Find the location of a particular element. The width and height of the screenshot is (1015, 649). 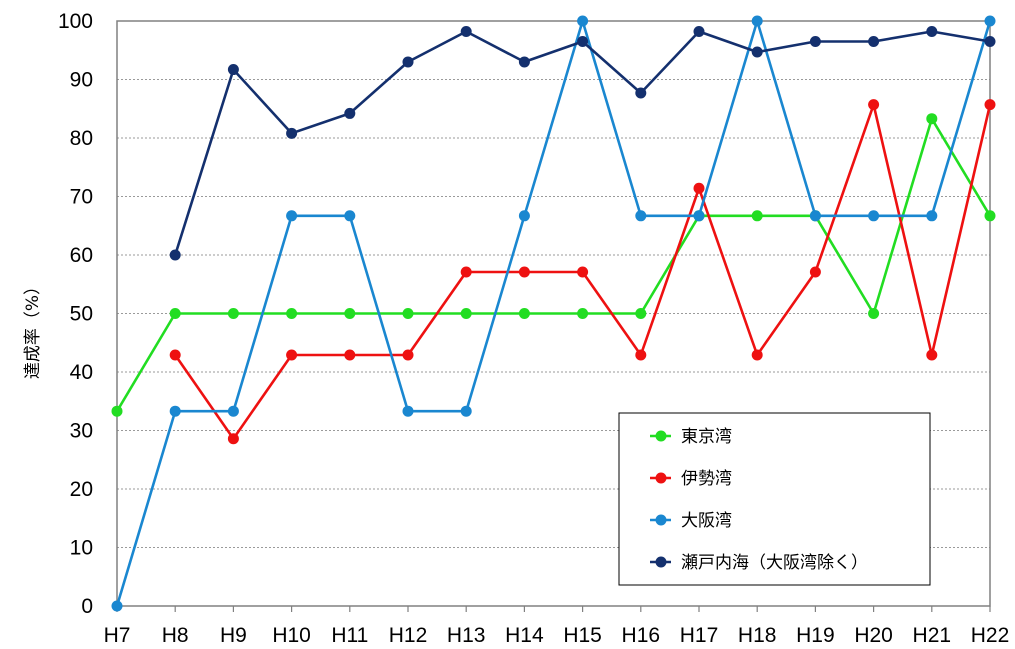

x-tick-label: H14 is located at coordinates (524, 635).